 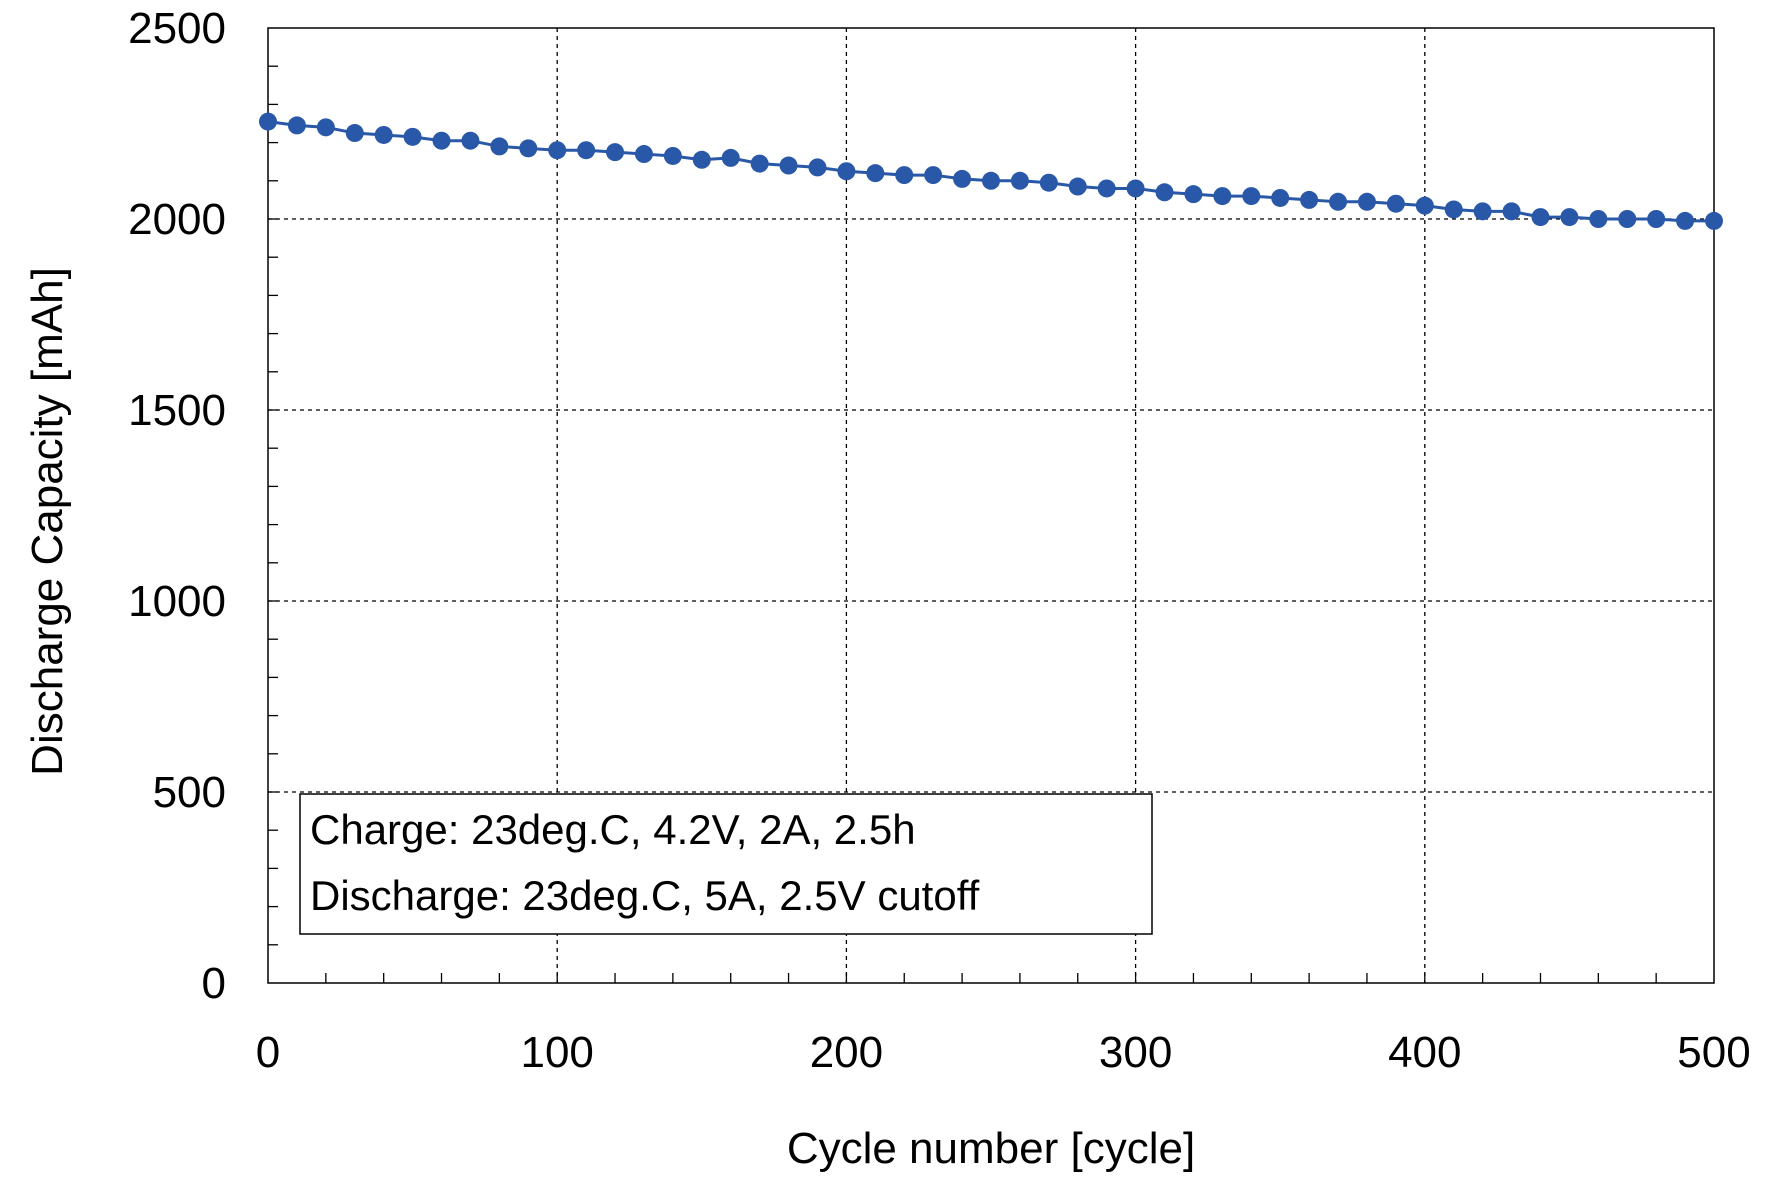 I want to click on x-tick-label: 300, so click(x=1135, y=1052).